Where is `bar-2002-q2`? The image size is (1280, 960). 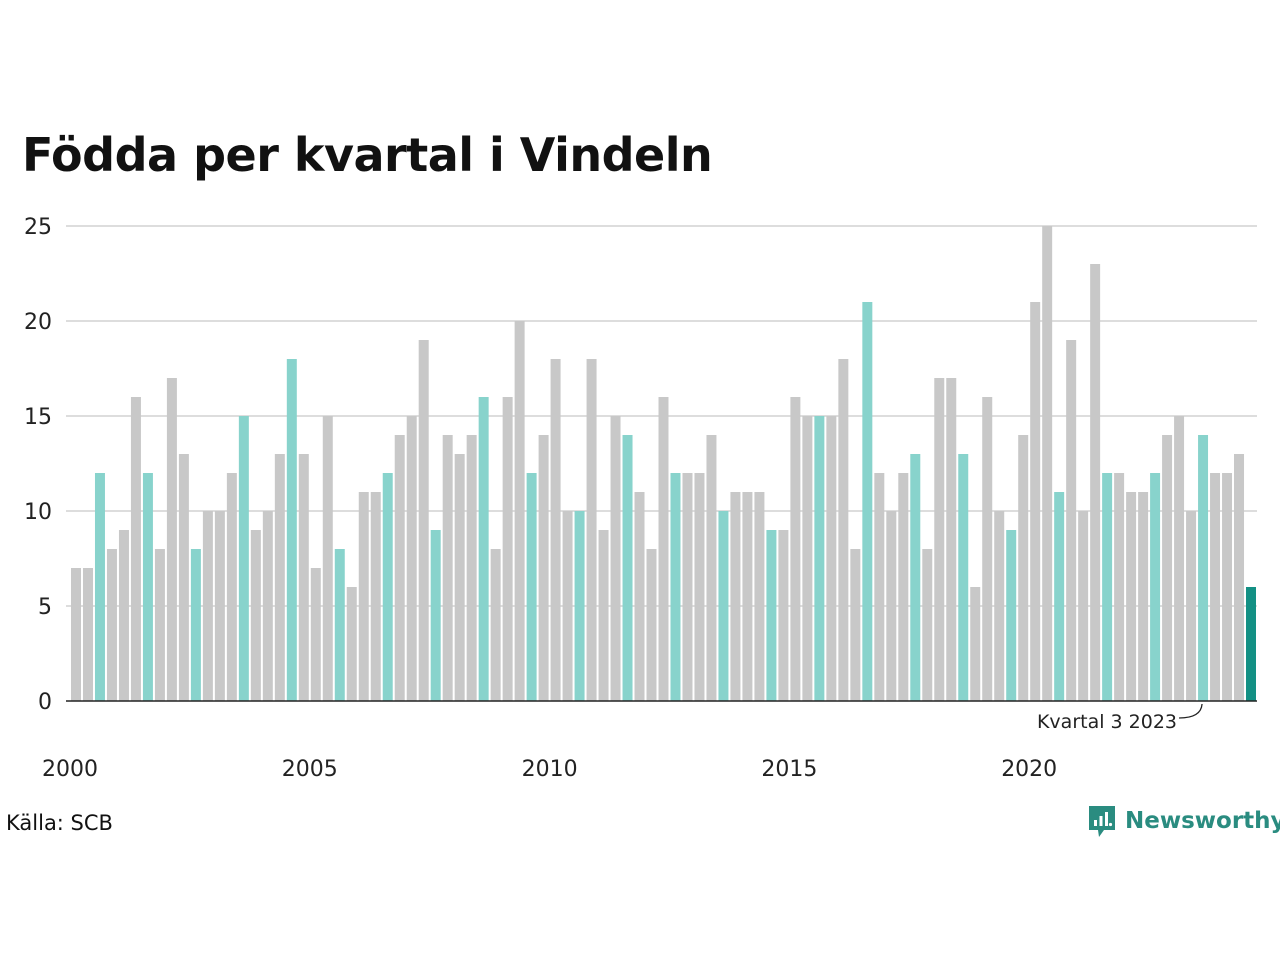
bar-2002-q2 is located at coordinates (183, 577).